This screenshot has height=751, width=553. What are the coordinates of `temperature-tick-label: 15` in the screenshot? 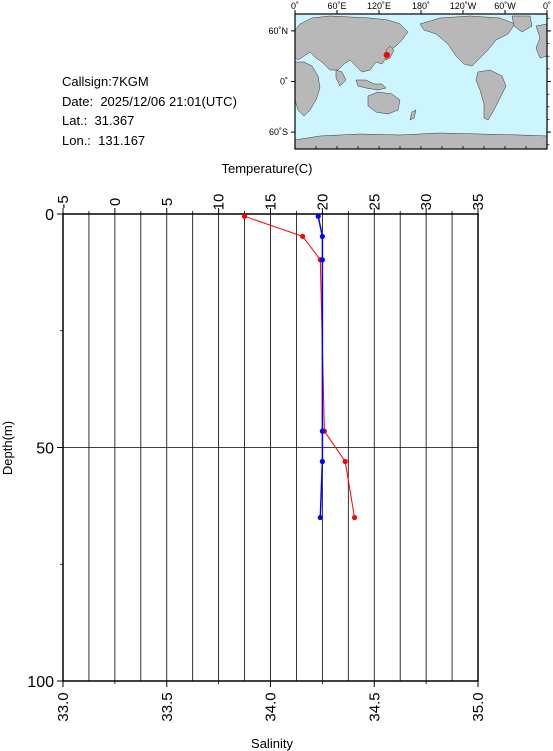 It's located at (271, 202).